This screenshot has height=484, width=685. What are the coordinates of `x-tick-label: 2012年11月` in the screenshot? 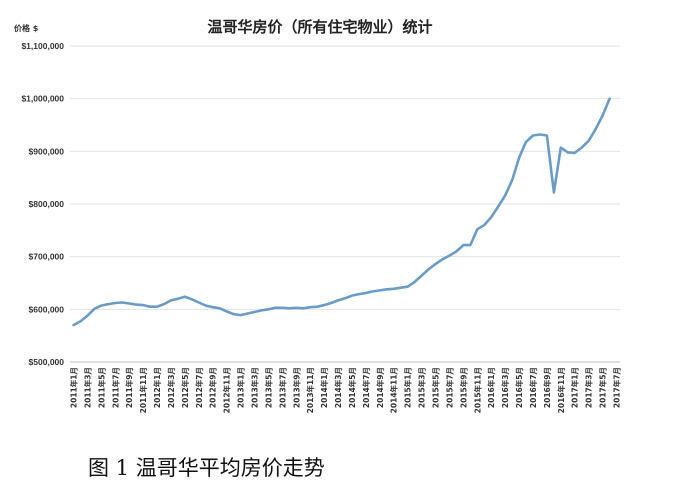 It's located at (227, 390).